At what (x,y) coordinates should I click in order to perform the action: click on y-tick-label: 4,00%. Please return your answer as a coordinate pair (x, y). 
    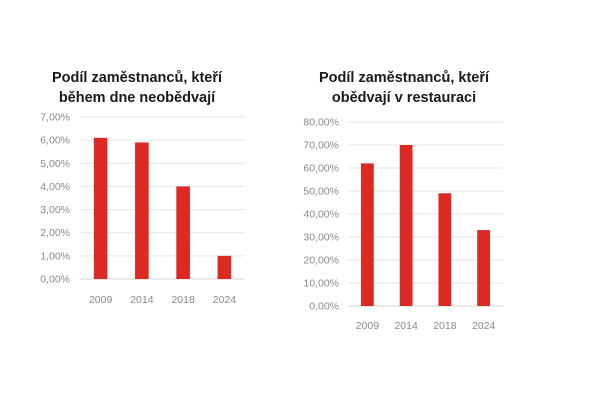
    Looking at the image, I should click on (55, 187).